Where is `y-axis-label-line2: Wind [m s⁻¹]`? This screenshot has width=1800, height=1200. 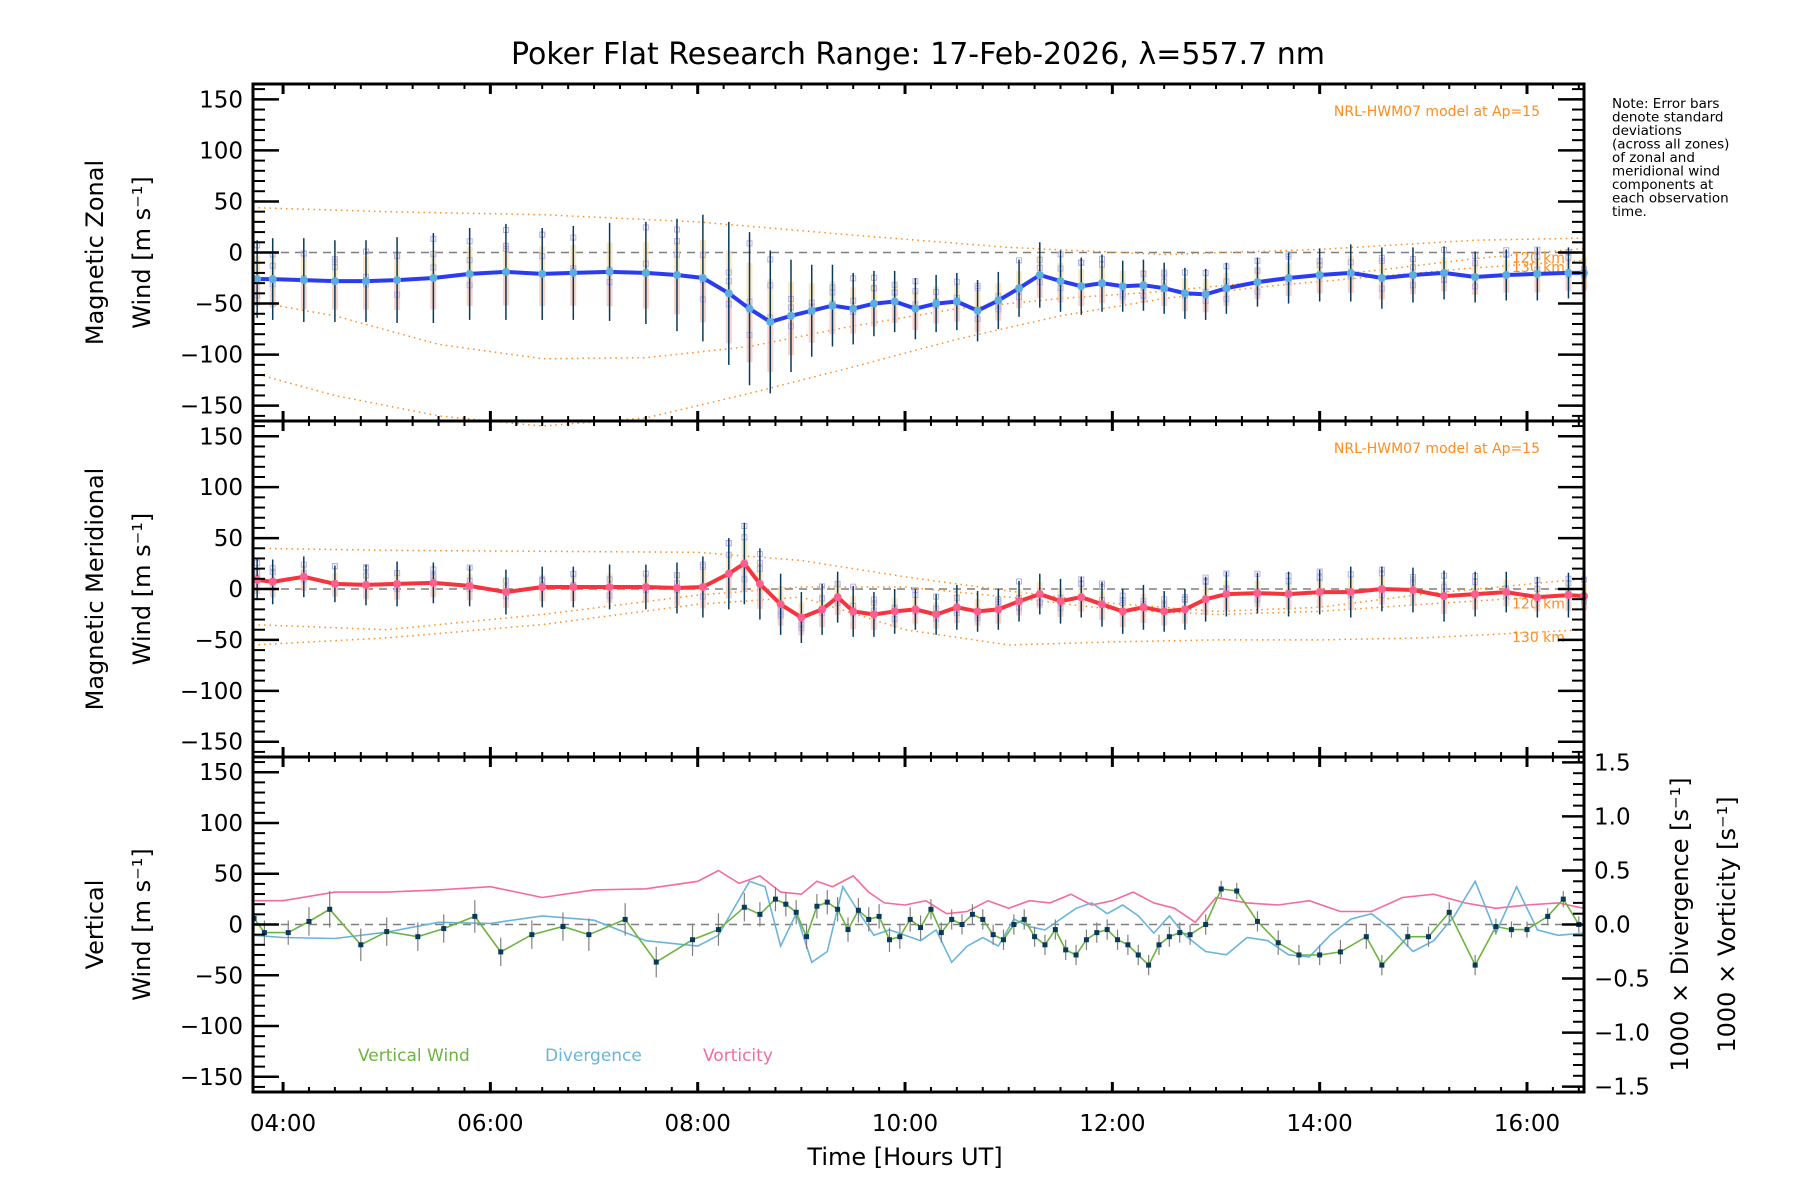
y-axis-label-line2: Wind [m s⁻¹] is located at coordinates (142, 589).